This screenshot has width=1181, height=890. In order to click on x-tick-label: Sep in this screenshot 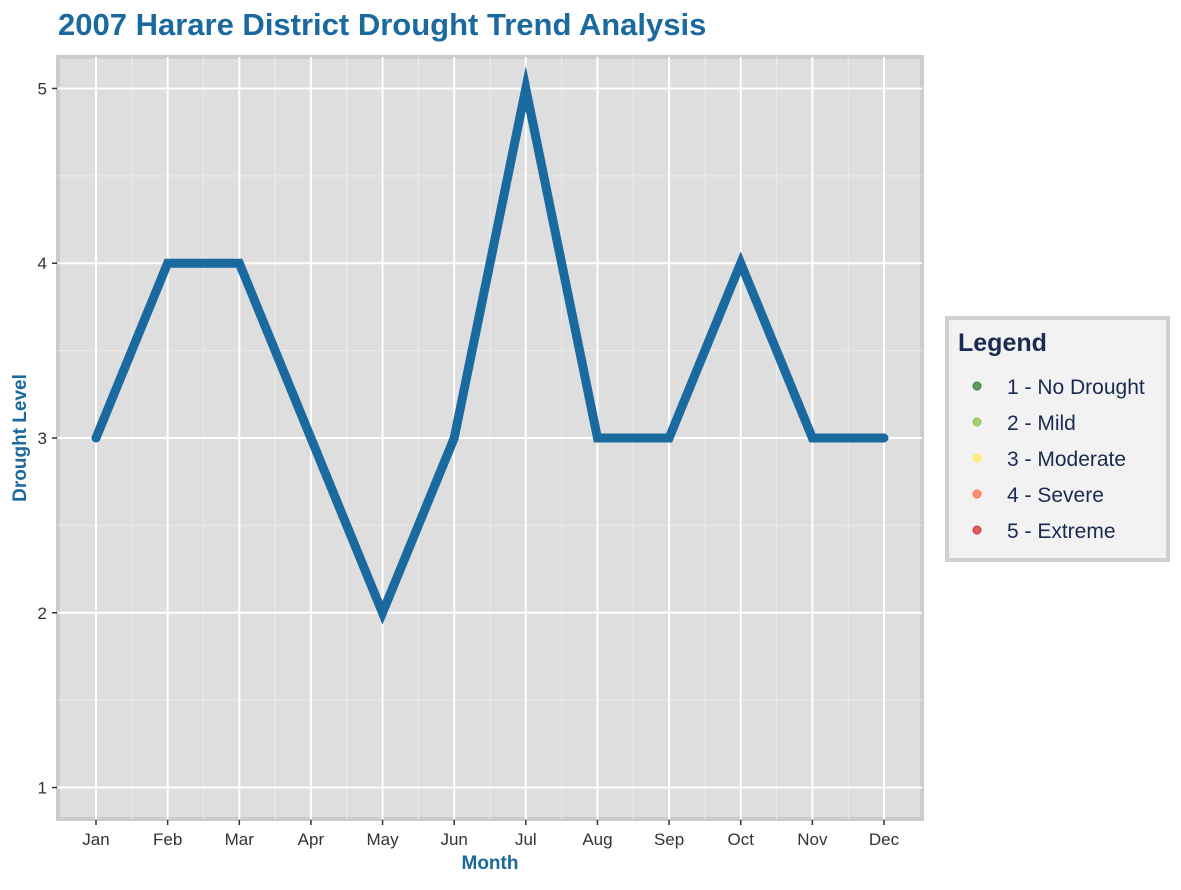, I will do `click(669, 839)`.